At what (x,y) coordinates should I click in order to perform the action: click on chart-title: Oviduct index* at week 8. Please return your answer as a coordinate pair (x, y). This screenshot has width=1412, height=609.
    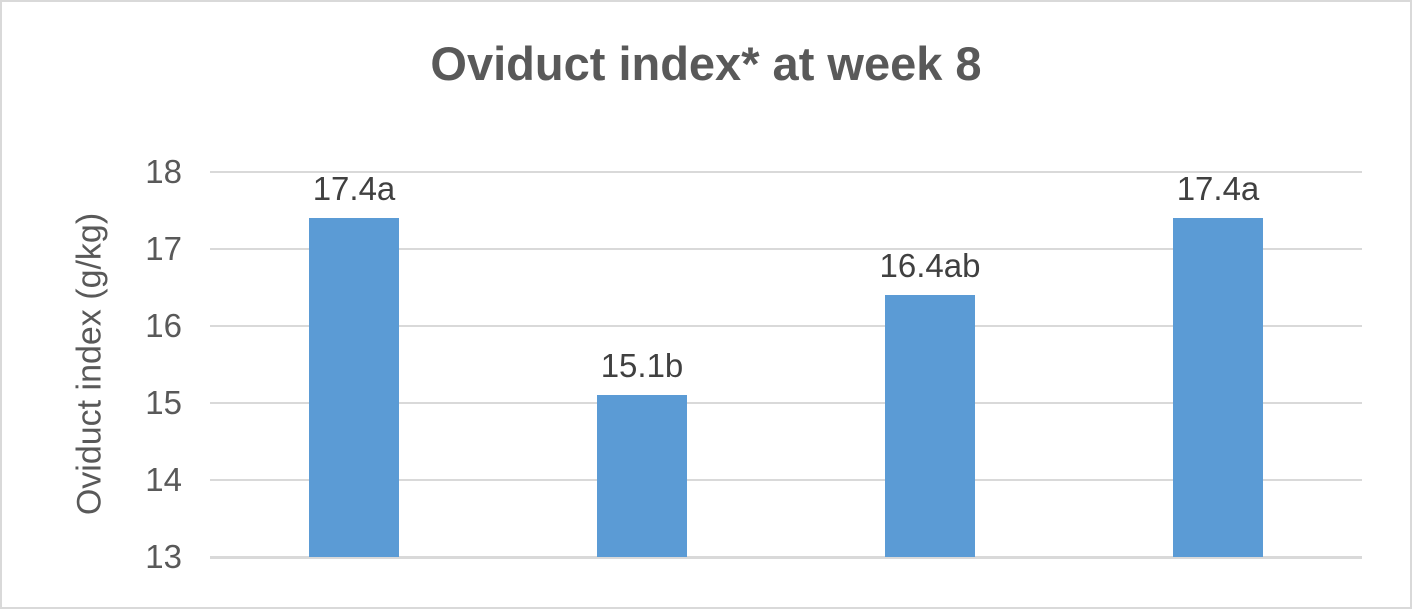
    Looking at the image, I should click on (706, 63).